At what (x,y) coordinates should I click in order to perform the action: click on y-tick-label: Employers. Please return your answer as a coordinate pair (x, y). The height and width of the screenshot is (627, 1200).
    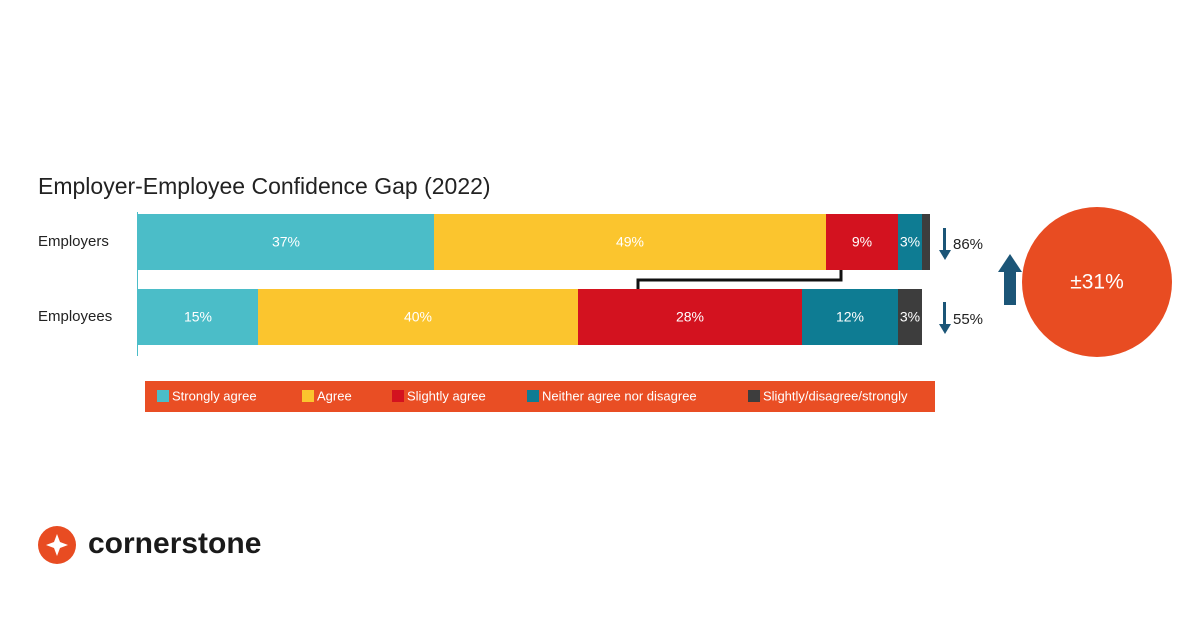
    Looking at the image, I should click on (73, 241).